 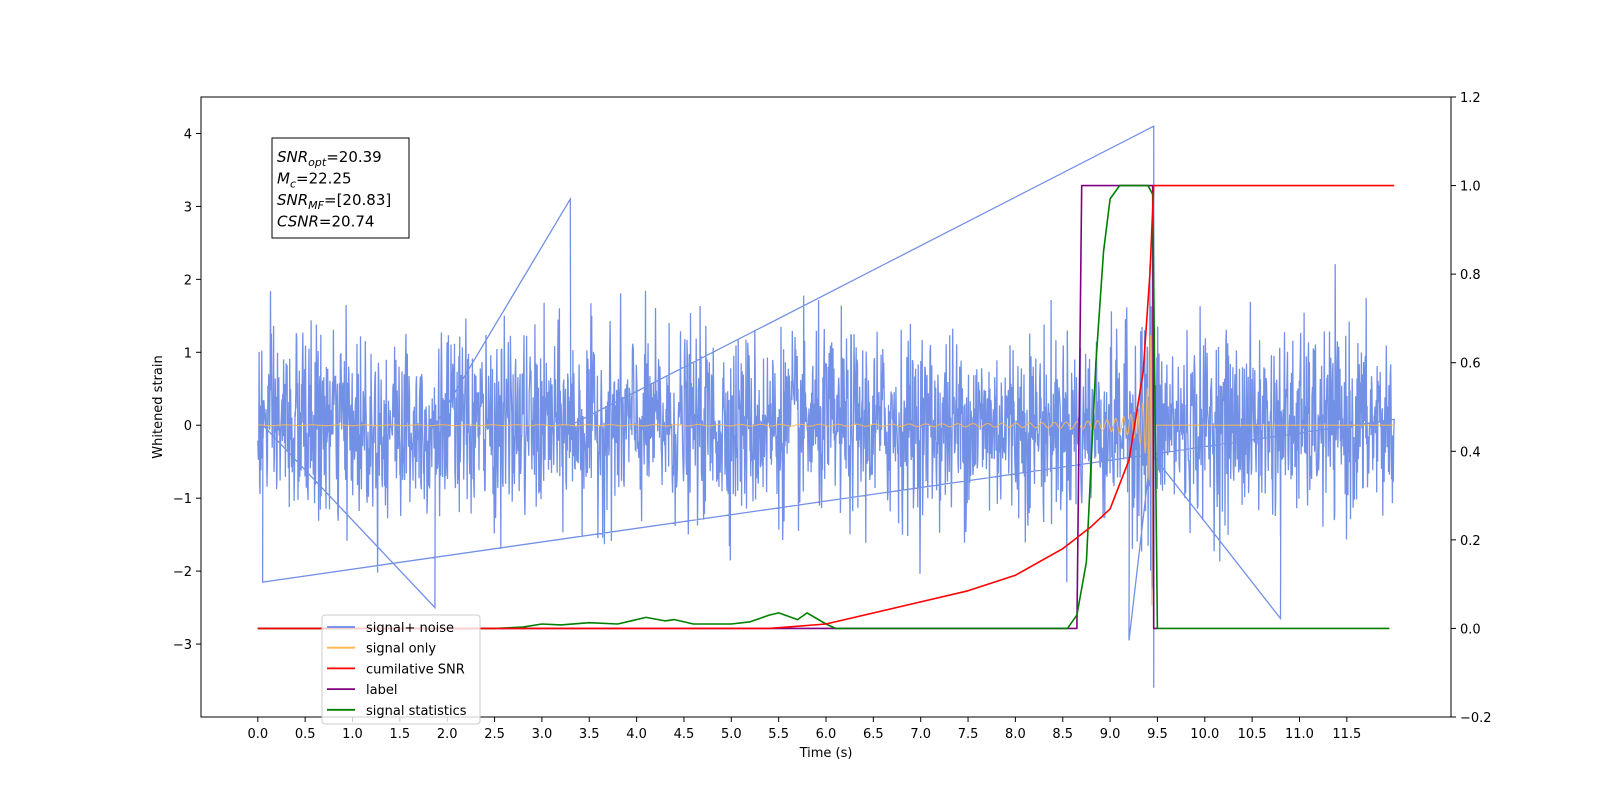 I want to click on x-tick-label: 5.5, so click(x=778, y=734).